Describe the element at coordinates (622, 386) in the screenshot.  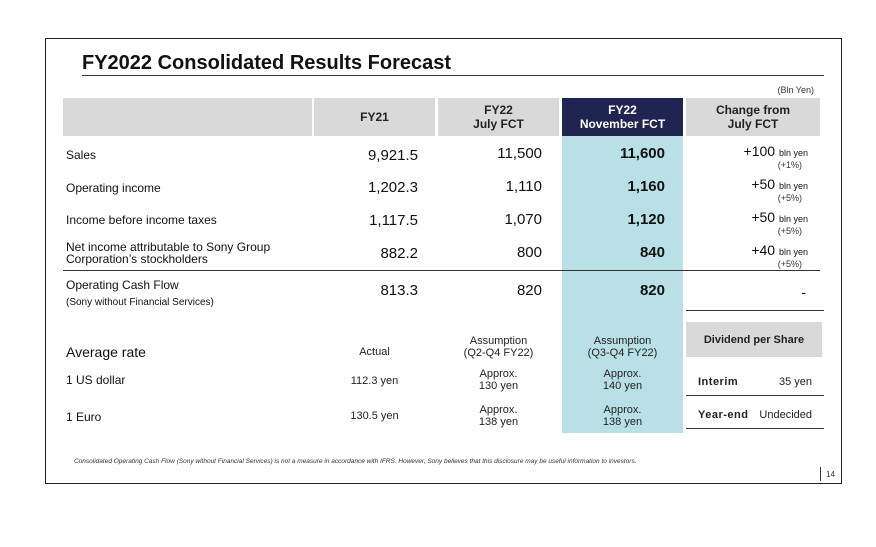
I see `rate-usd-nov-line2: 140 yen` at that location.